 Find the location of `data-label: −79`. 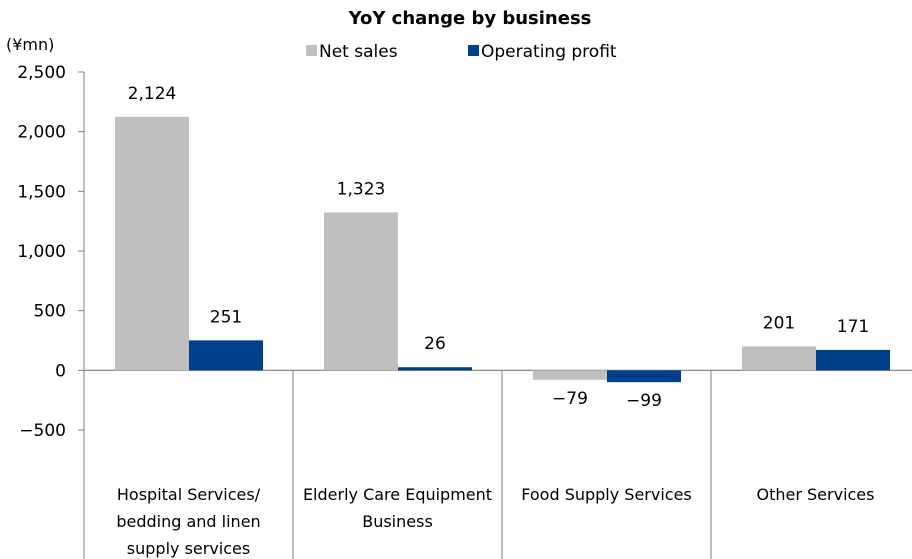

data-label: −79 is located at coordinates (570, 399).